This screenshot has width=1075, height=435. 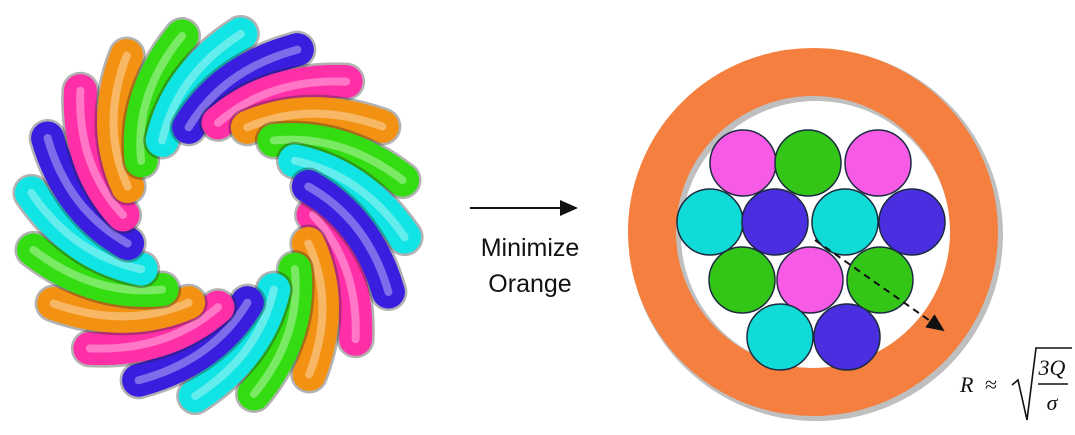 I want to click on formula-numerator: 3Q, so click(x=1052, y=367).